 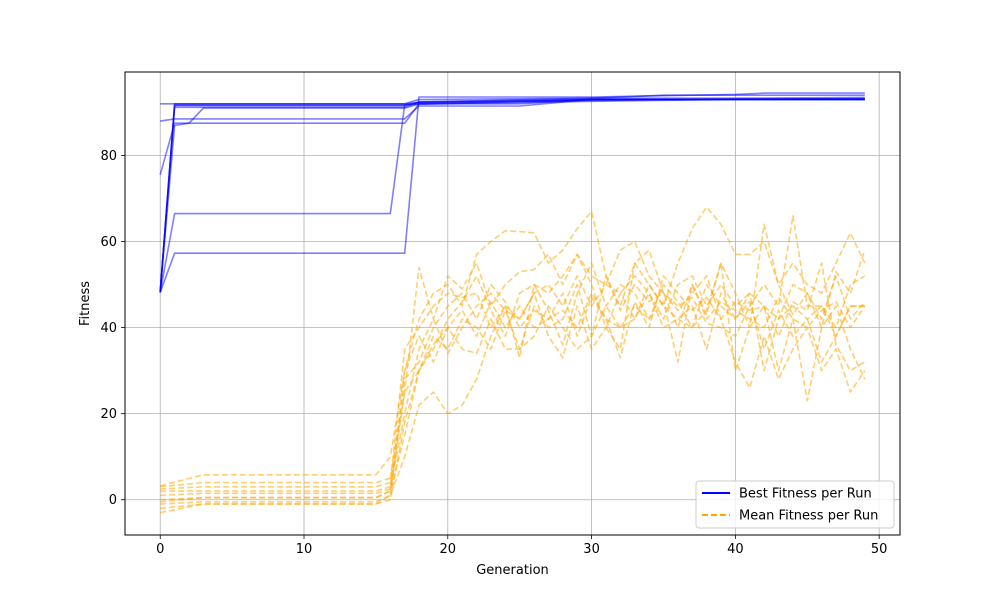 I want to click on x-tick-label: 30, so click(x=591, y=549).